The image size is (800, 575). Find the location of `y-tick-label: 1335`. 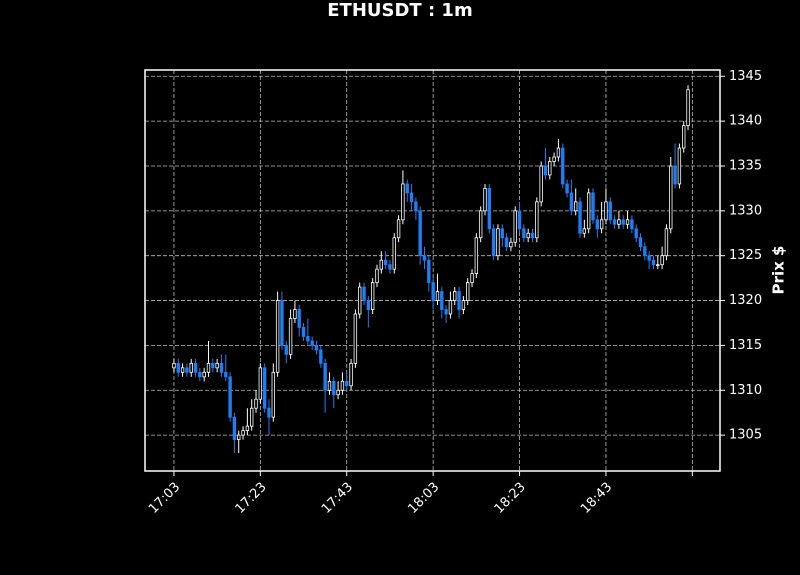

y-tick-label: 1335 is located at coordinates (745, 165).